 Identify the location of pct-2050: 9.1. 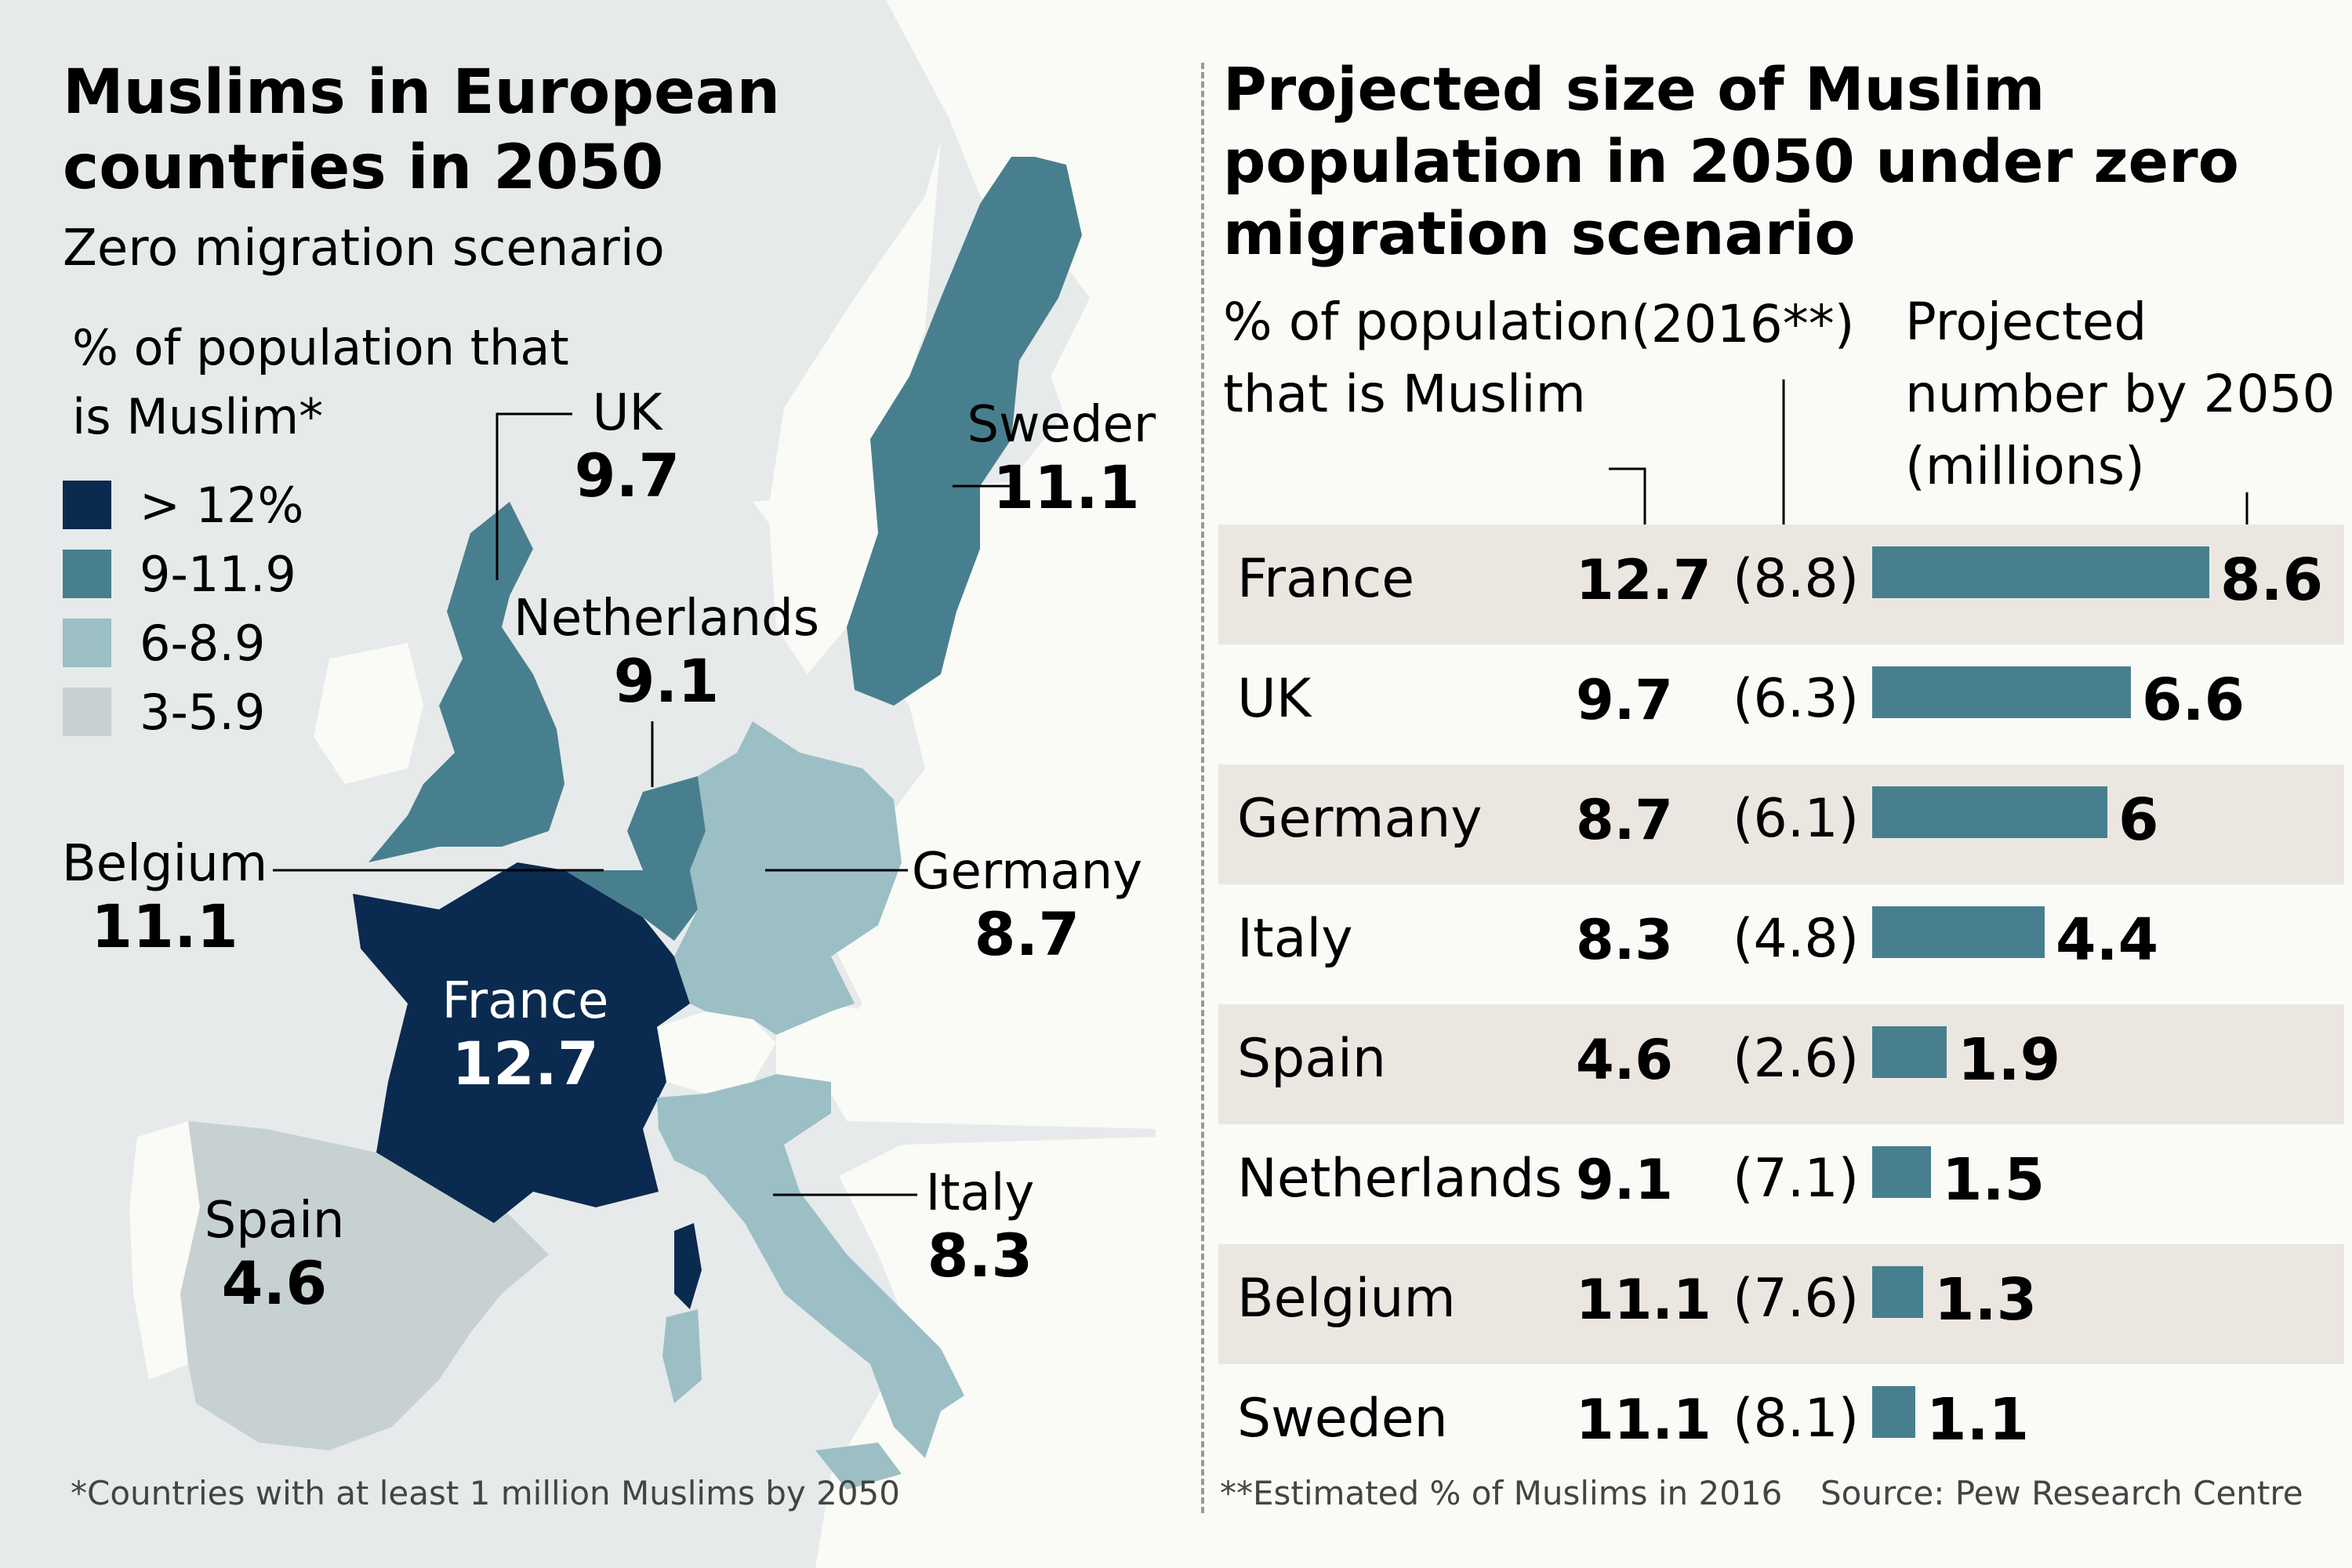
(1625, 1180).